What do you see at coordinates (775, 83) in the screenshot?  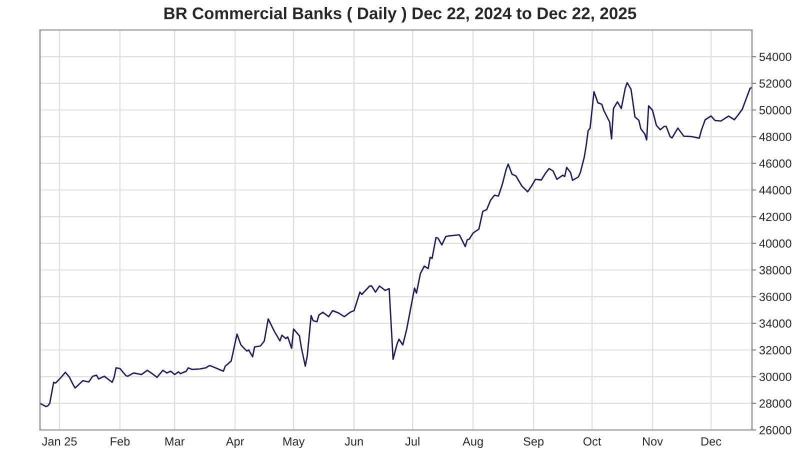 I see `y-tick-label: 52000` at bounding box center [775, 83].